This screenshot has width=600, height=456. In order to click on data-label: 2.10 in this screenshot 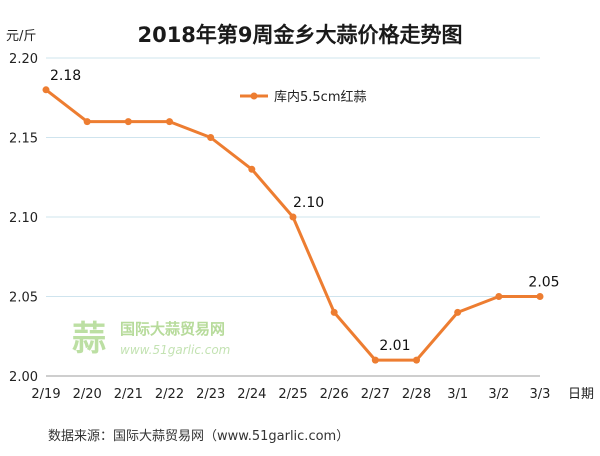, I will do `click(308, 203)`.